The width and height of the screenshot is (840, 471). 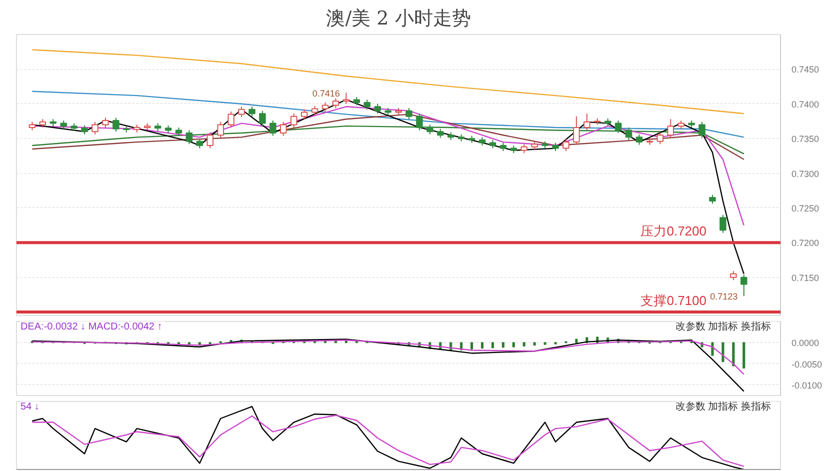 What do you see at coordinates (806, 104) in the screenshot?
I see `y-tick-label: 0.7400` at bounding box center [806, 104].